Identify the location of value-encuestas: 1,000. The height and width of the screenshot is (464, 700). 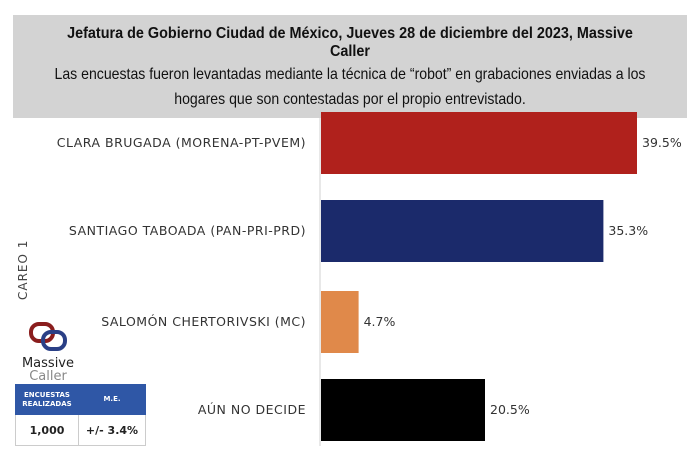
(47, 430).